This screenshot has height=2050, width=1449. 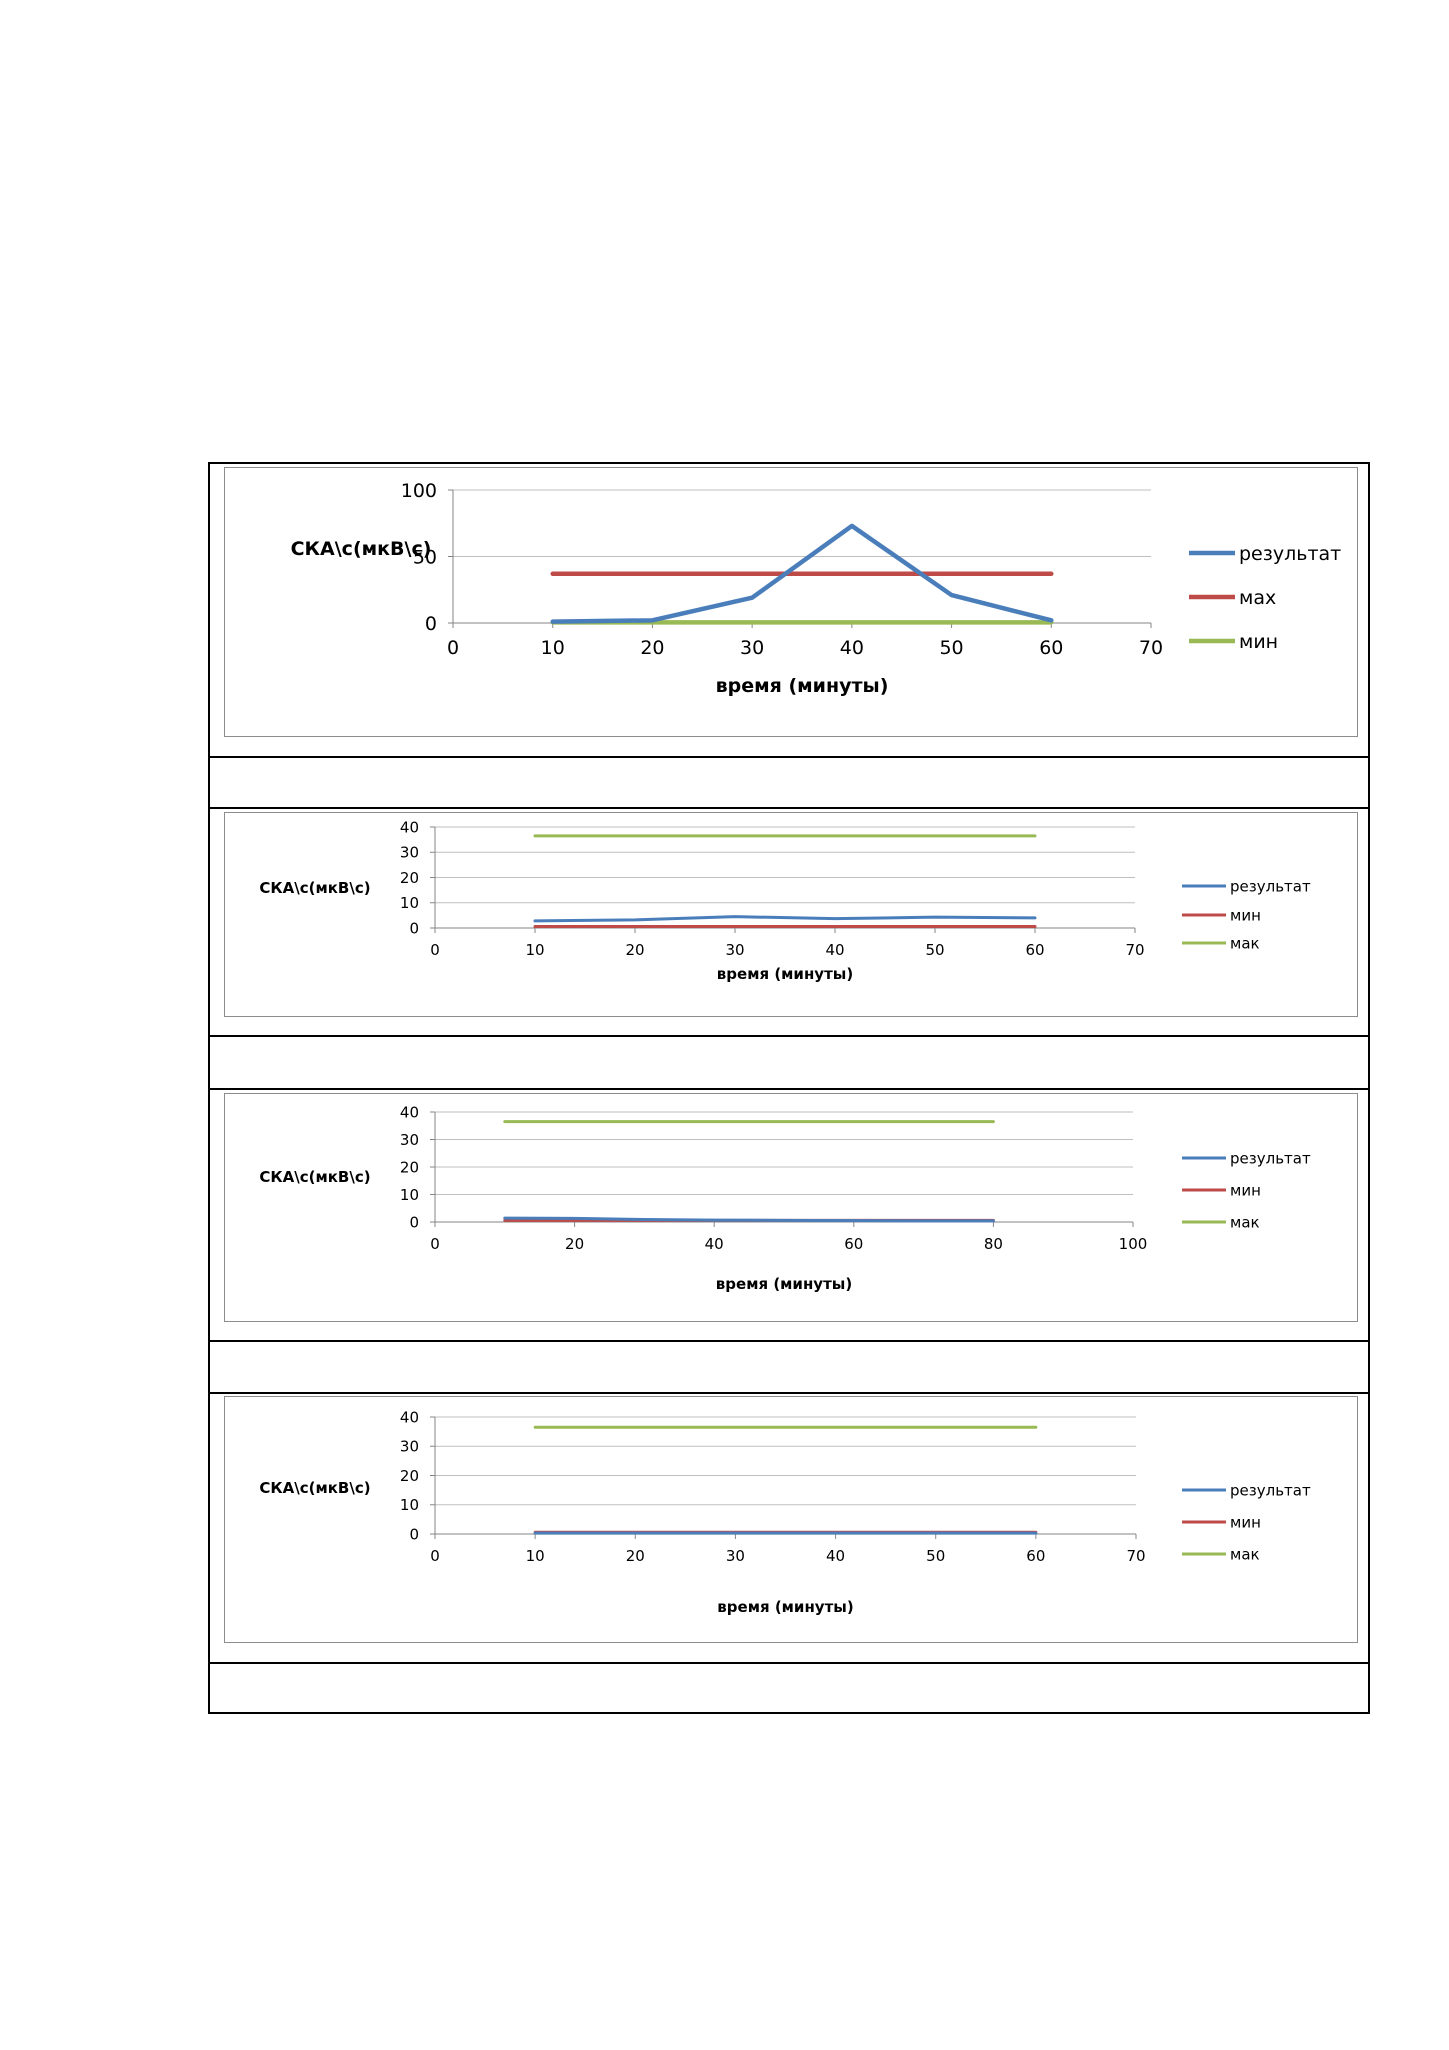 I want to click on y-tick-label: 50, so click(x=425, y=557).